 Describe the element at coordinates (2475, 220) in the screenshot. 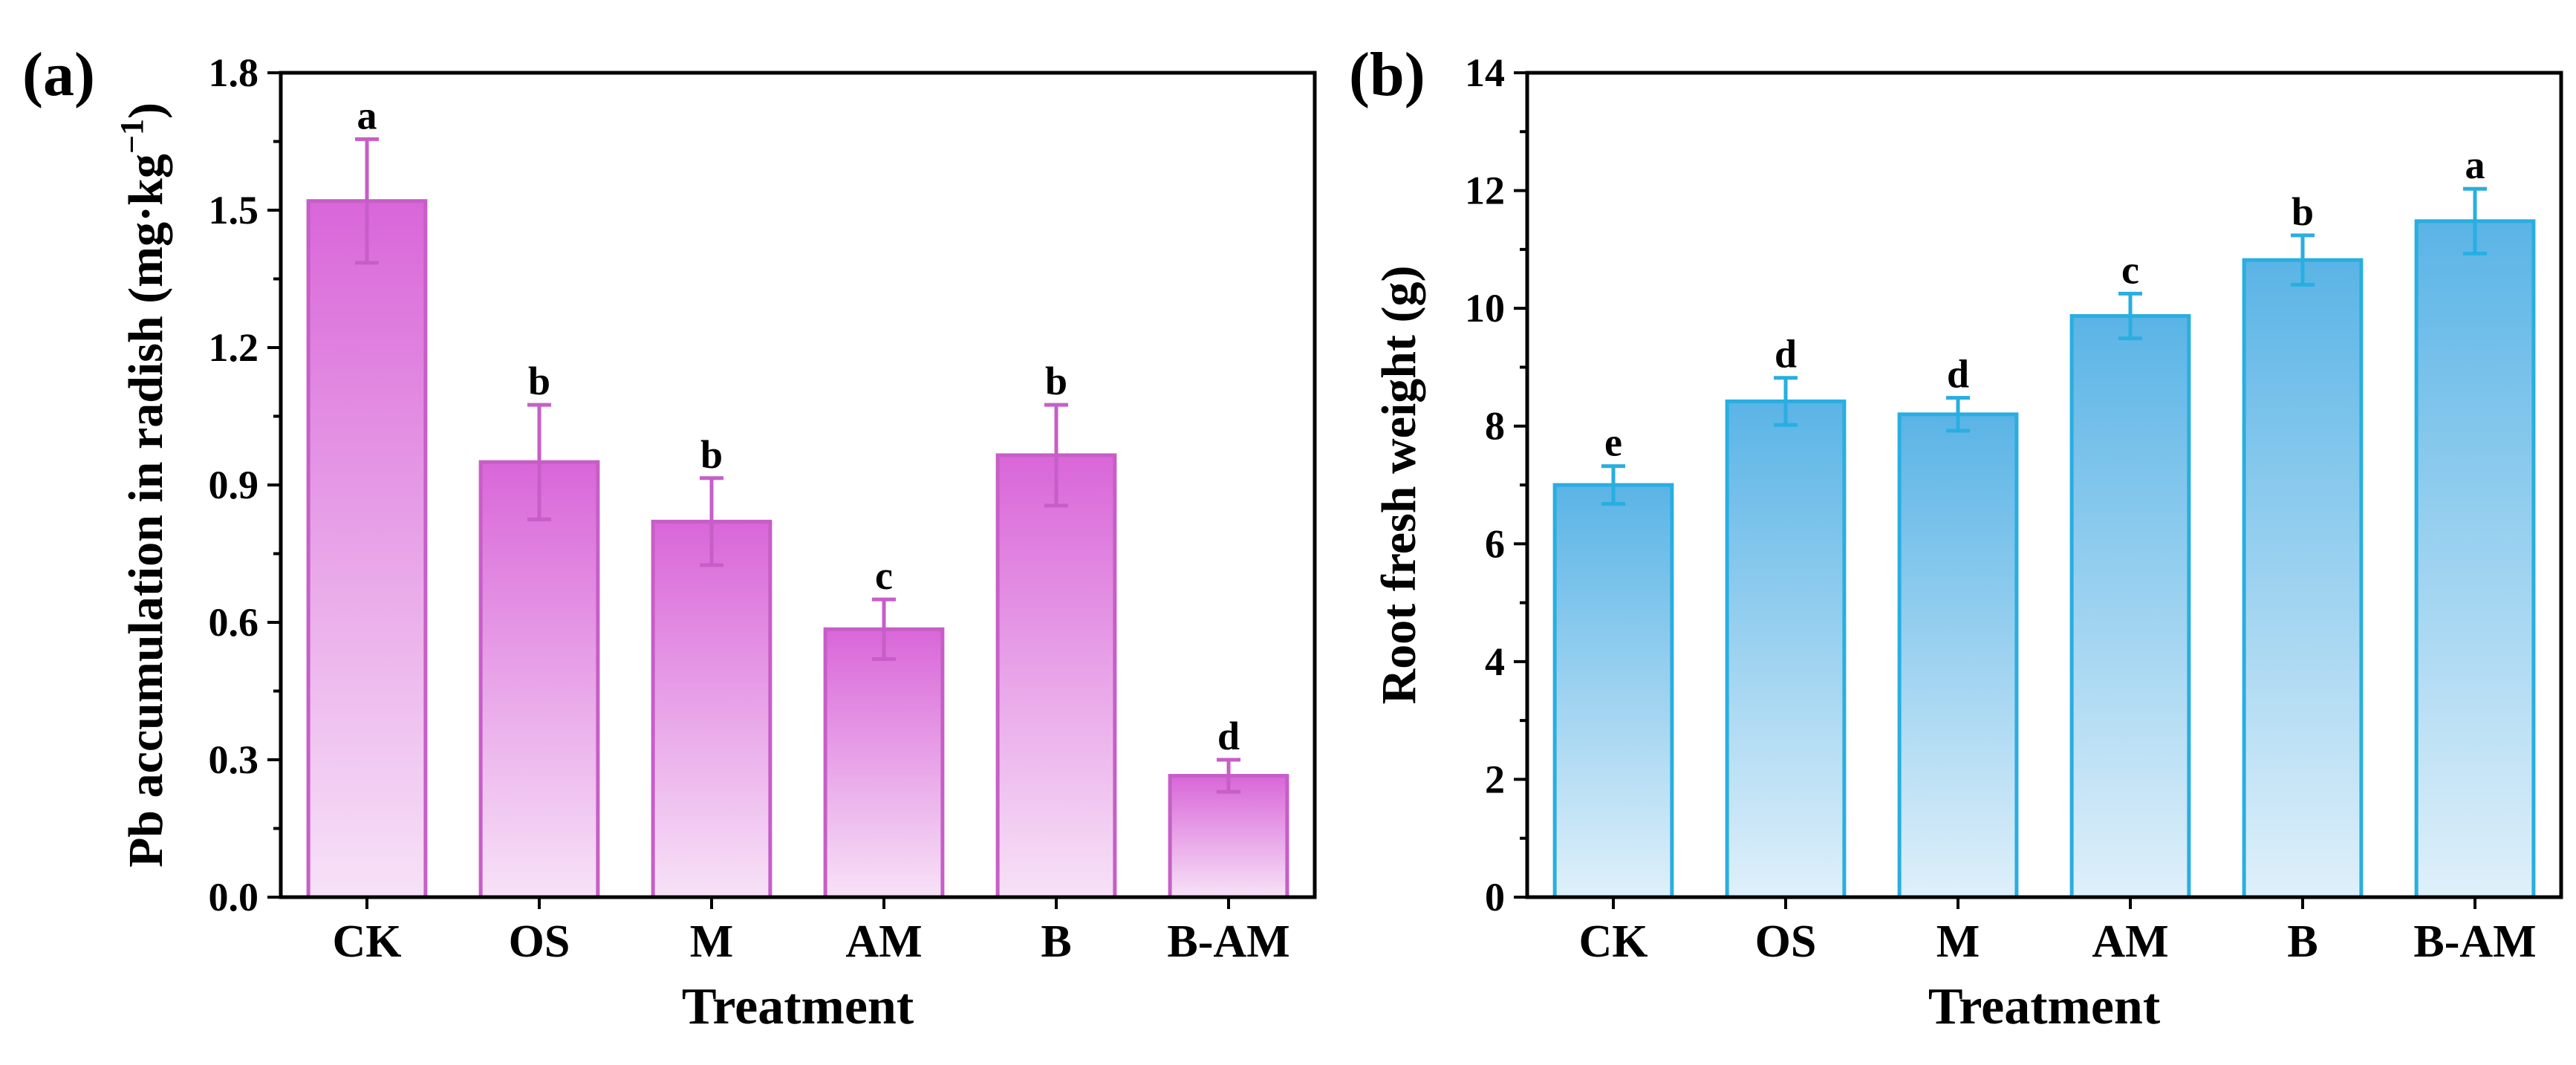

I see `error-bar-b-B-AM` at that location.